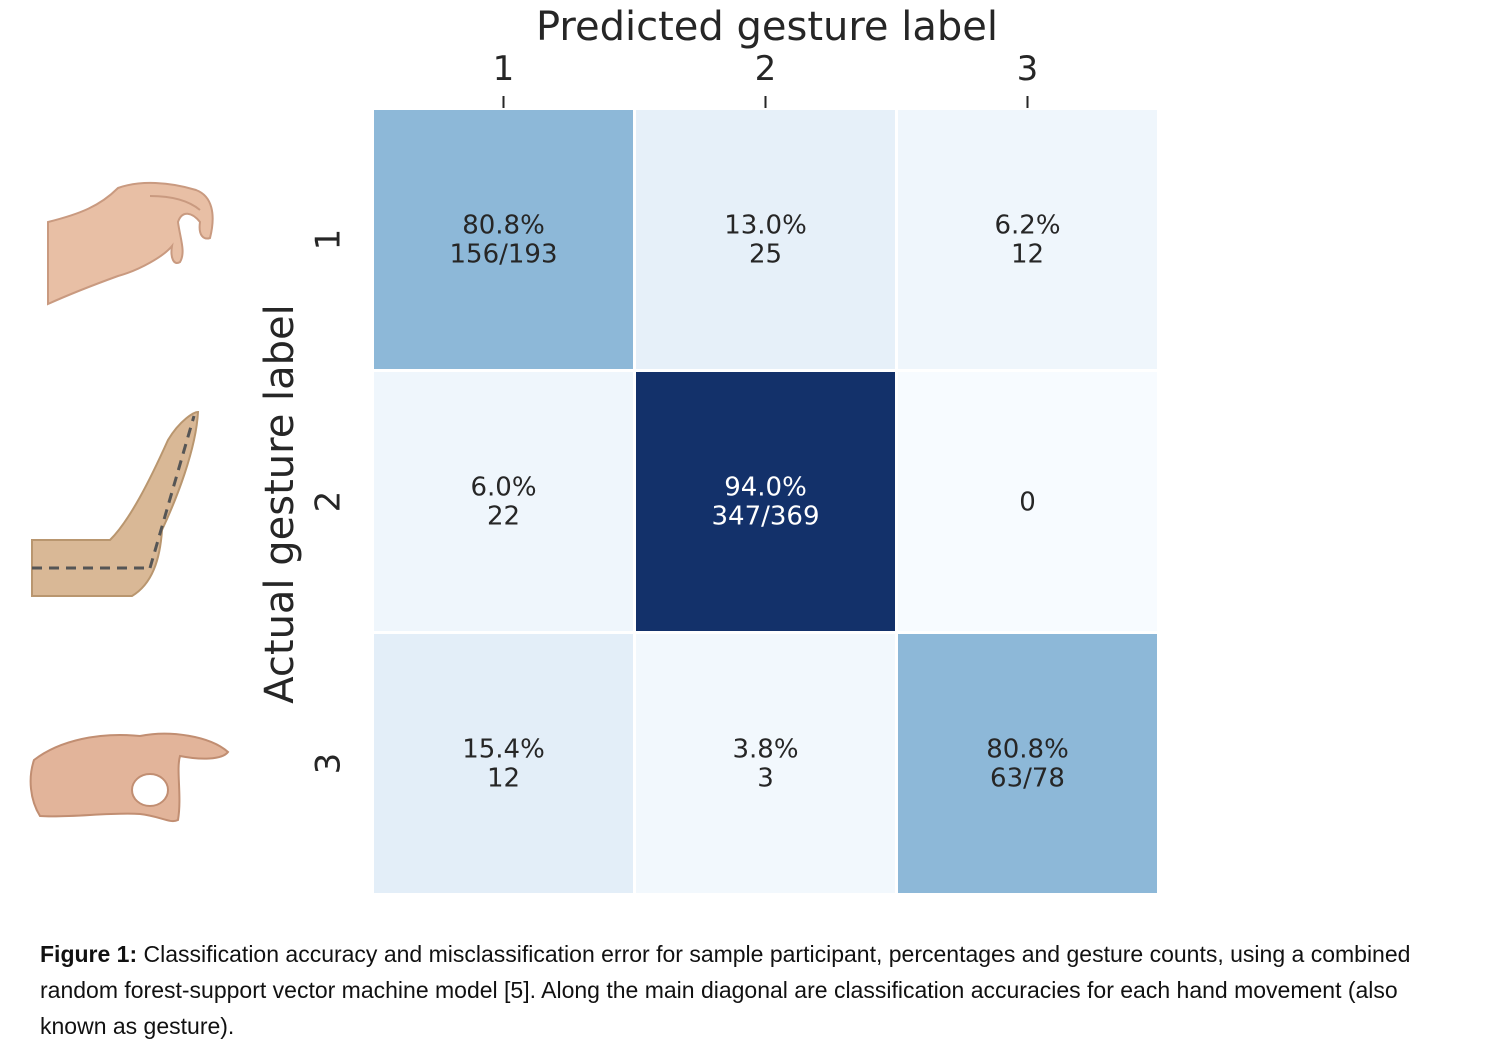 Image resolution: width=1488 pixels, height=1050 pixels. Describe the element at coordinates (765, 517) in the screenshot. I see `cell-count-label: 347/369` at that location.